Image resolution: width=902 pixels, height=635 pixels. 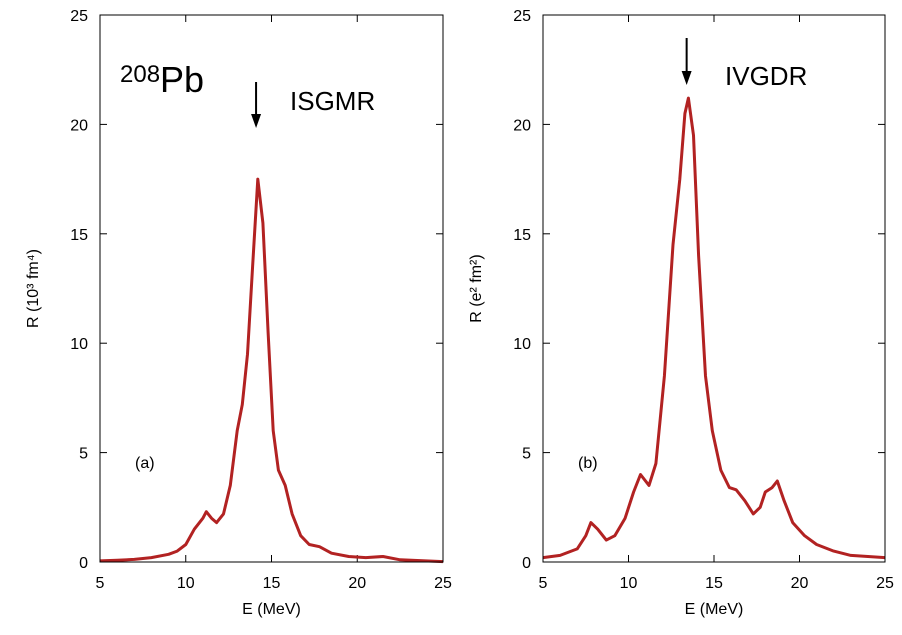 I want to click on nucleus-symbol: Pb, so click(x=182, y=79).